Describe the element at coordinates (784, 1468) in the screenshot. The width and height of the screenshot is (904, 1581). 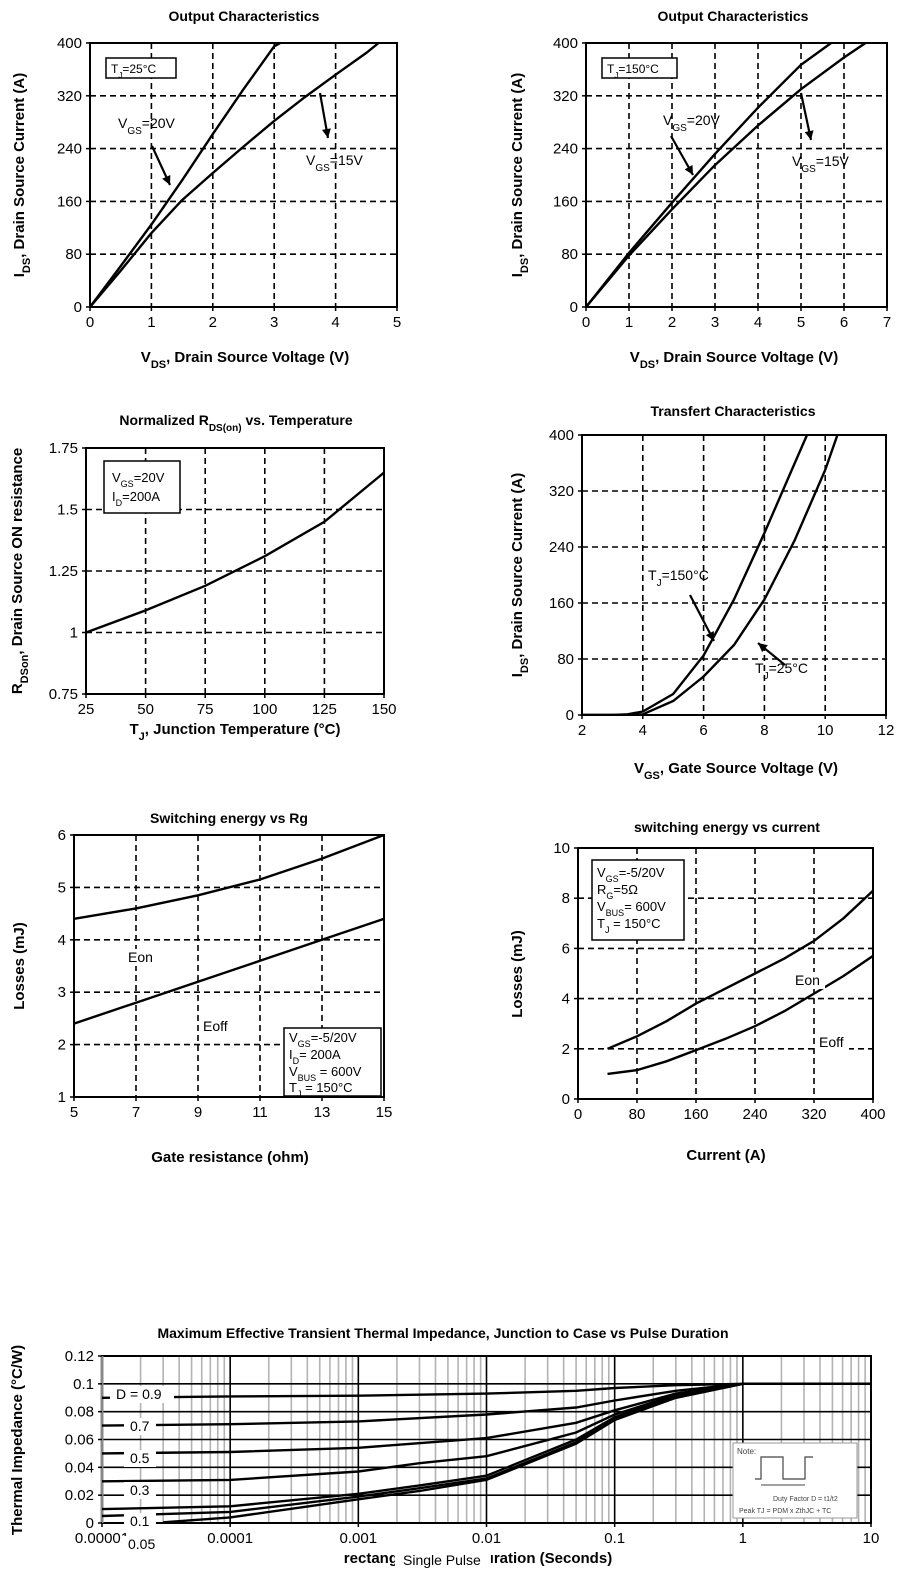
I see `pulse-waveform` at that location.